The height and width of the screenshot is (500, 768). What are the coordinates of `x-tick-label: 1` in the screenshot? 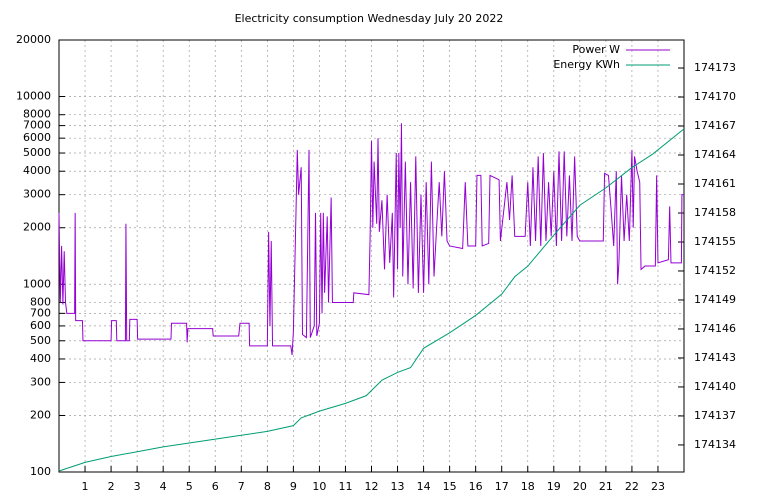 It's located at (85, 486).